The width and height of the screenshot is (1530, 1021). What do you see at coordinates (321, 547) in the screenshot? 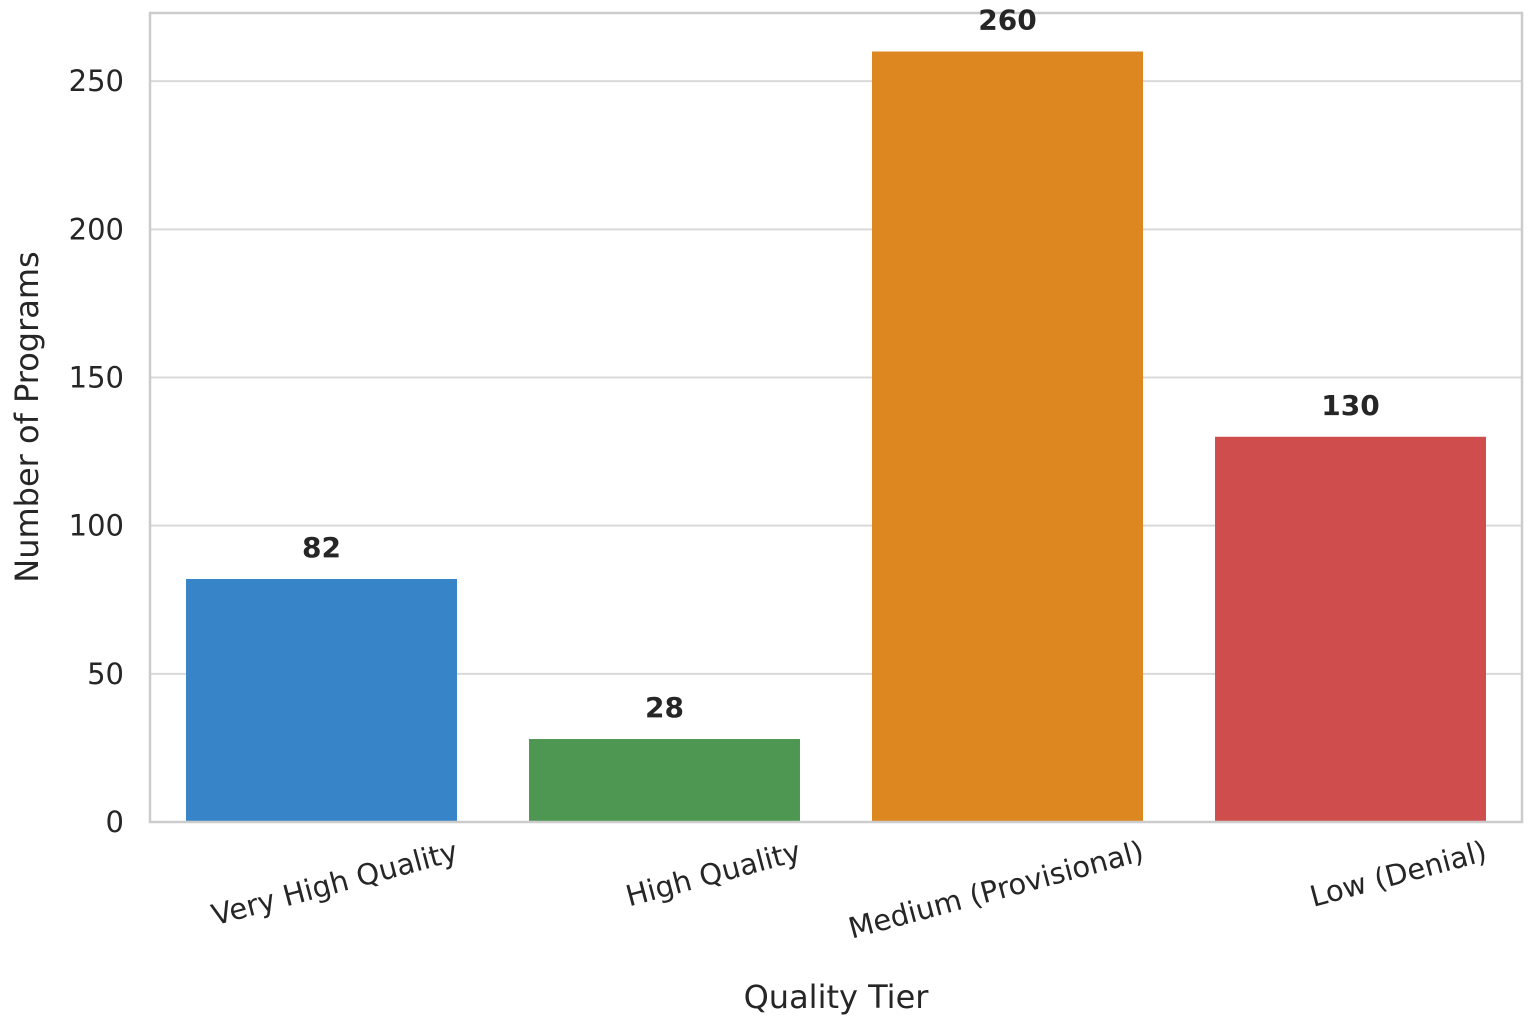
I see `bar-value-label: 82` at bounding box center [321, 547].